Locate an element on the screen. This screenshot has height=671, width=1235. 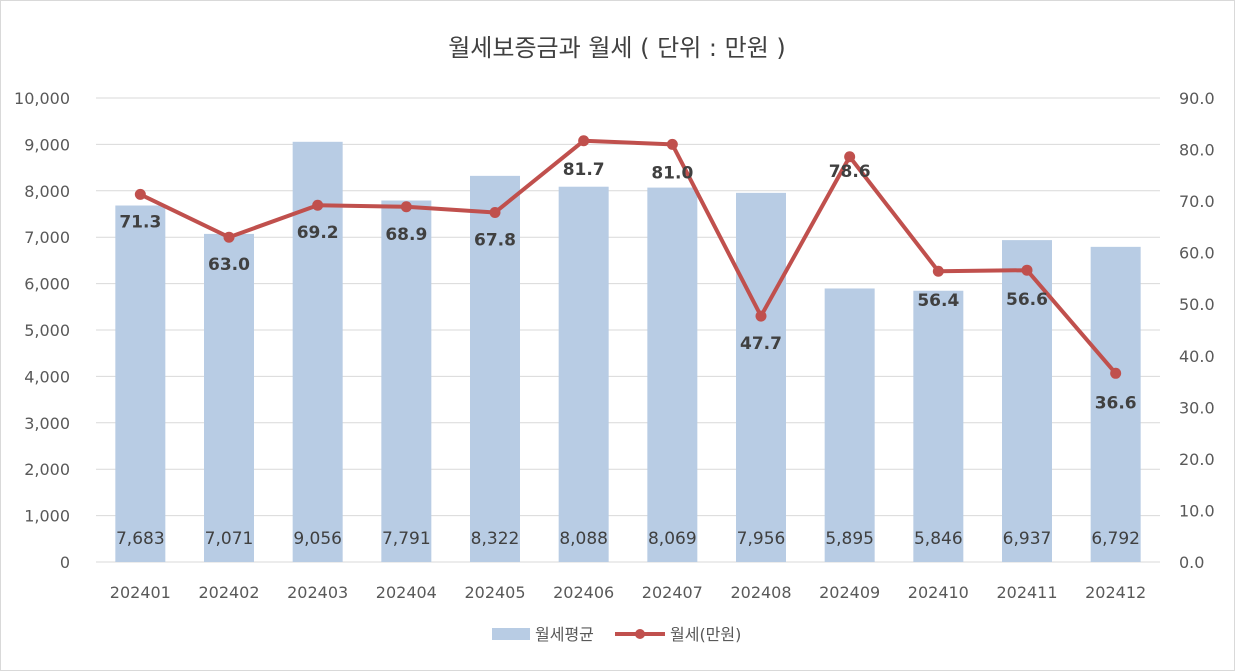
line-data-label: 78.6 is located at coordinates (850, 172).